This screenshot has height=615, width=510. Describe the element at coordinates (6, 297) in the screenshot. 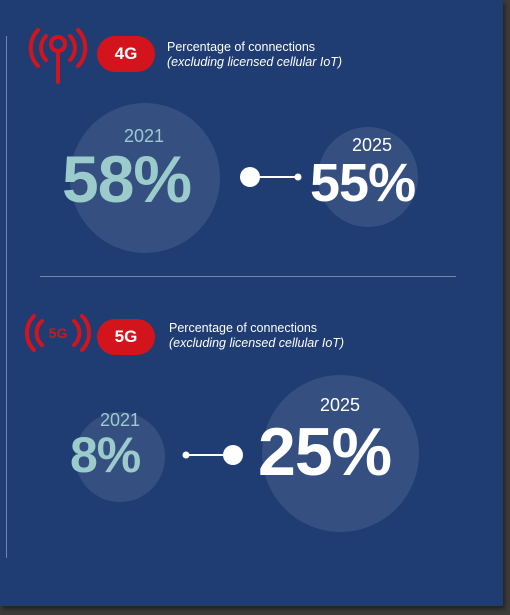

I see `left-rule` at that location.